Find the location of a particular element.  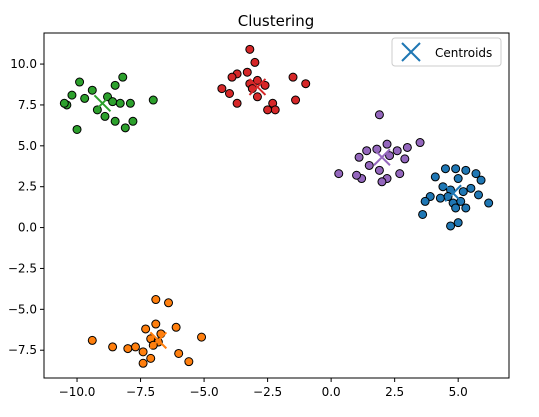

legend-marker-stroke is located at coordinates (411, 52).